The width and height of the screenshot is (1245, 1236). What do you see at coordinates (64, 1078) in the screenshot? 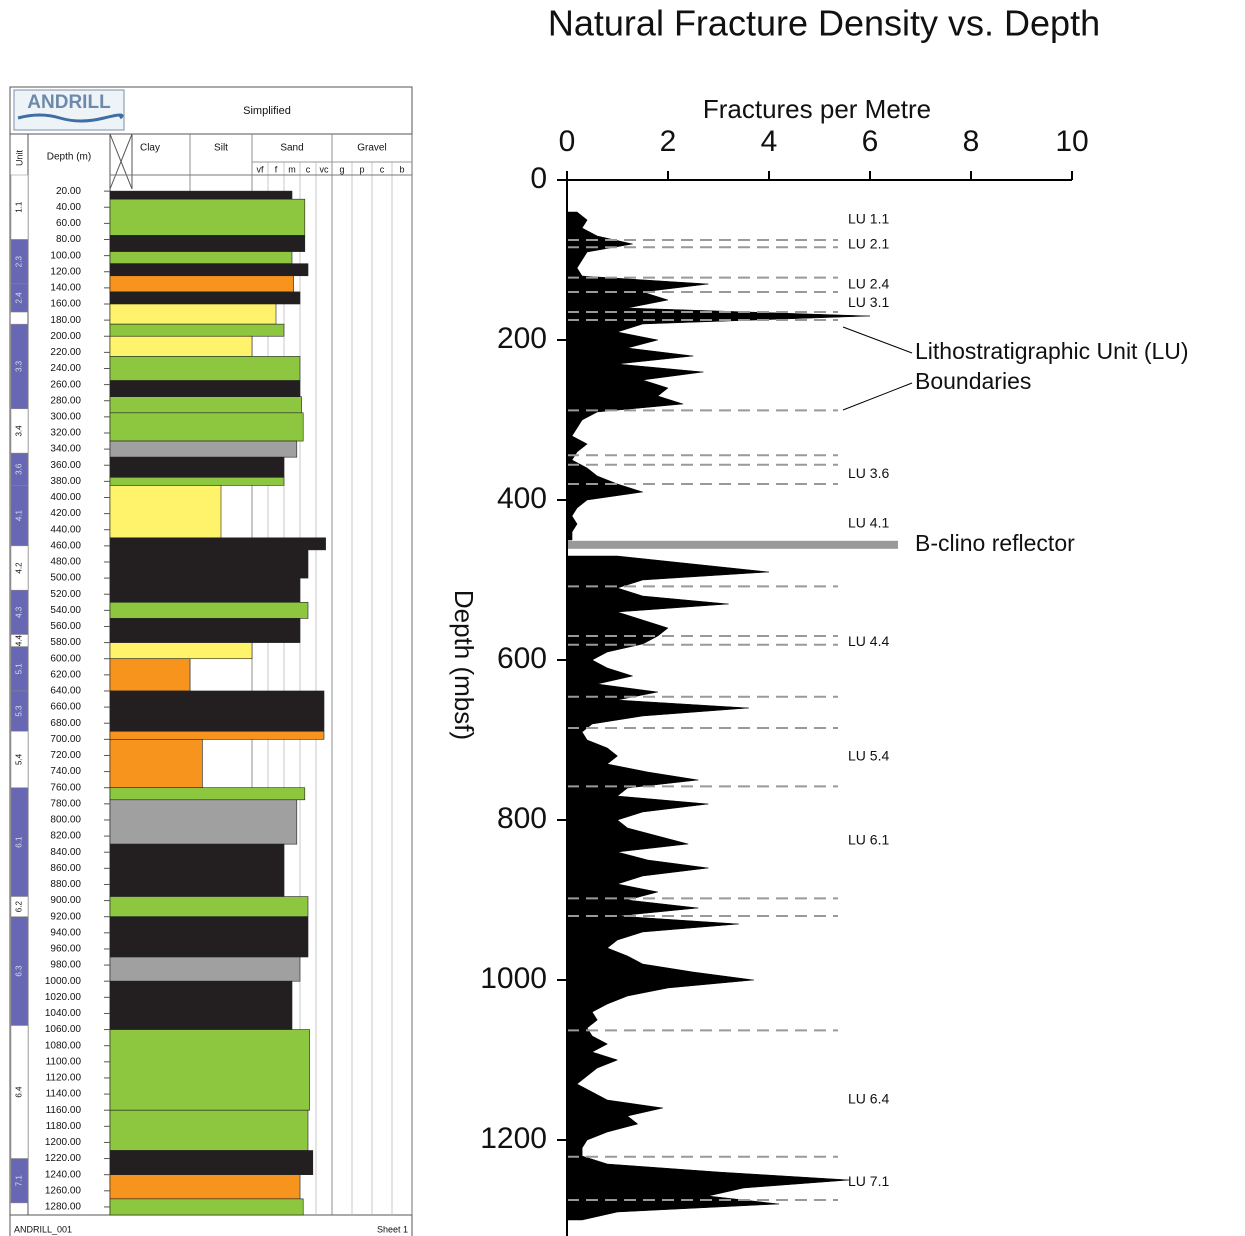
I see `y-tick-label: 1120.00` at bounding box center [64, 1078].